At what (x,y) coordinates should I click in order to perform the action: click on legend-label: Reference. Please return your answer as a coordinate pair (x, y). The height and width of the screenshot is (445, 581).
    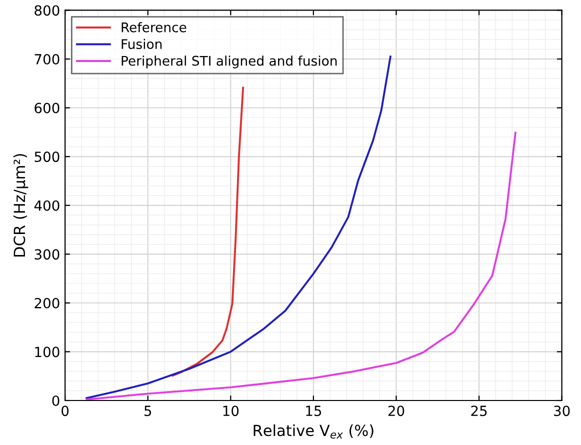
    Looking at the image, I should click on (154, 27).